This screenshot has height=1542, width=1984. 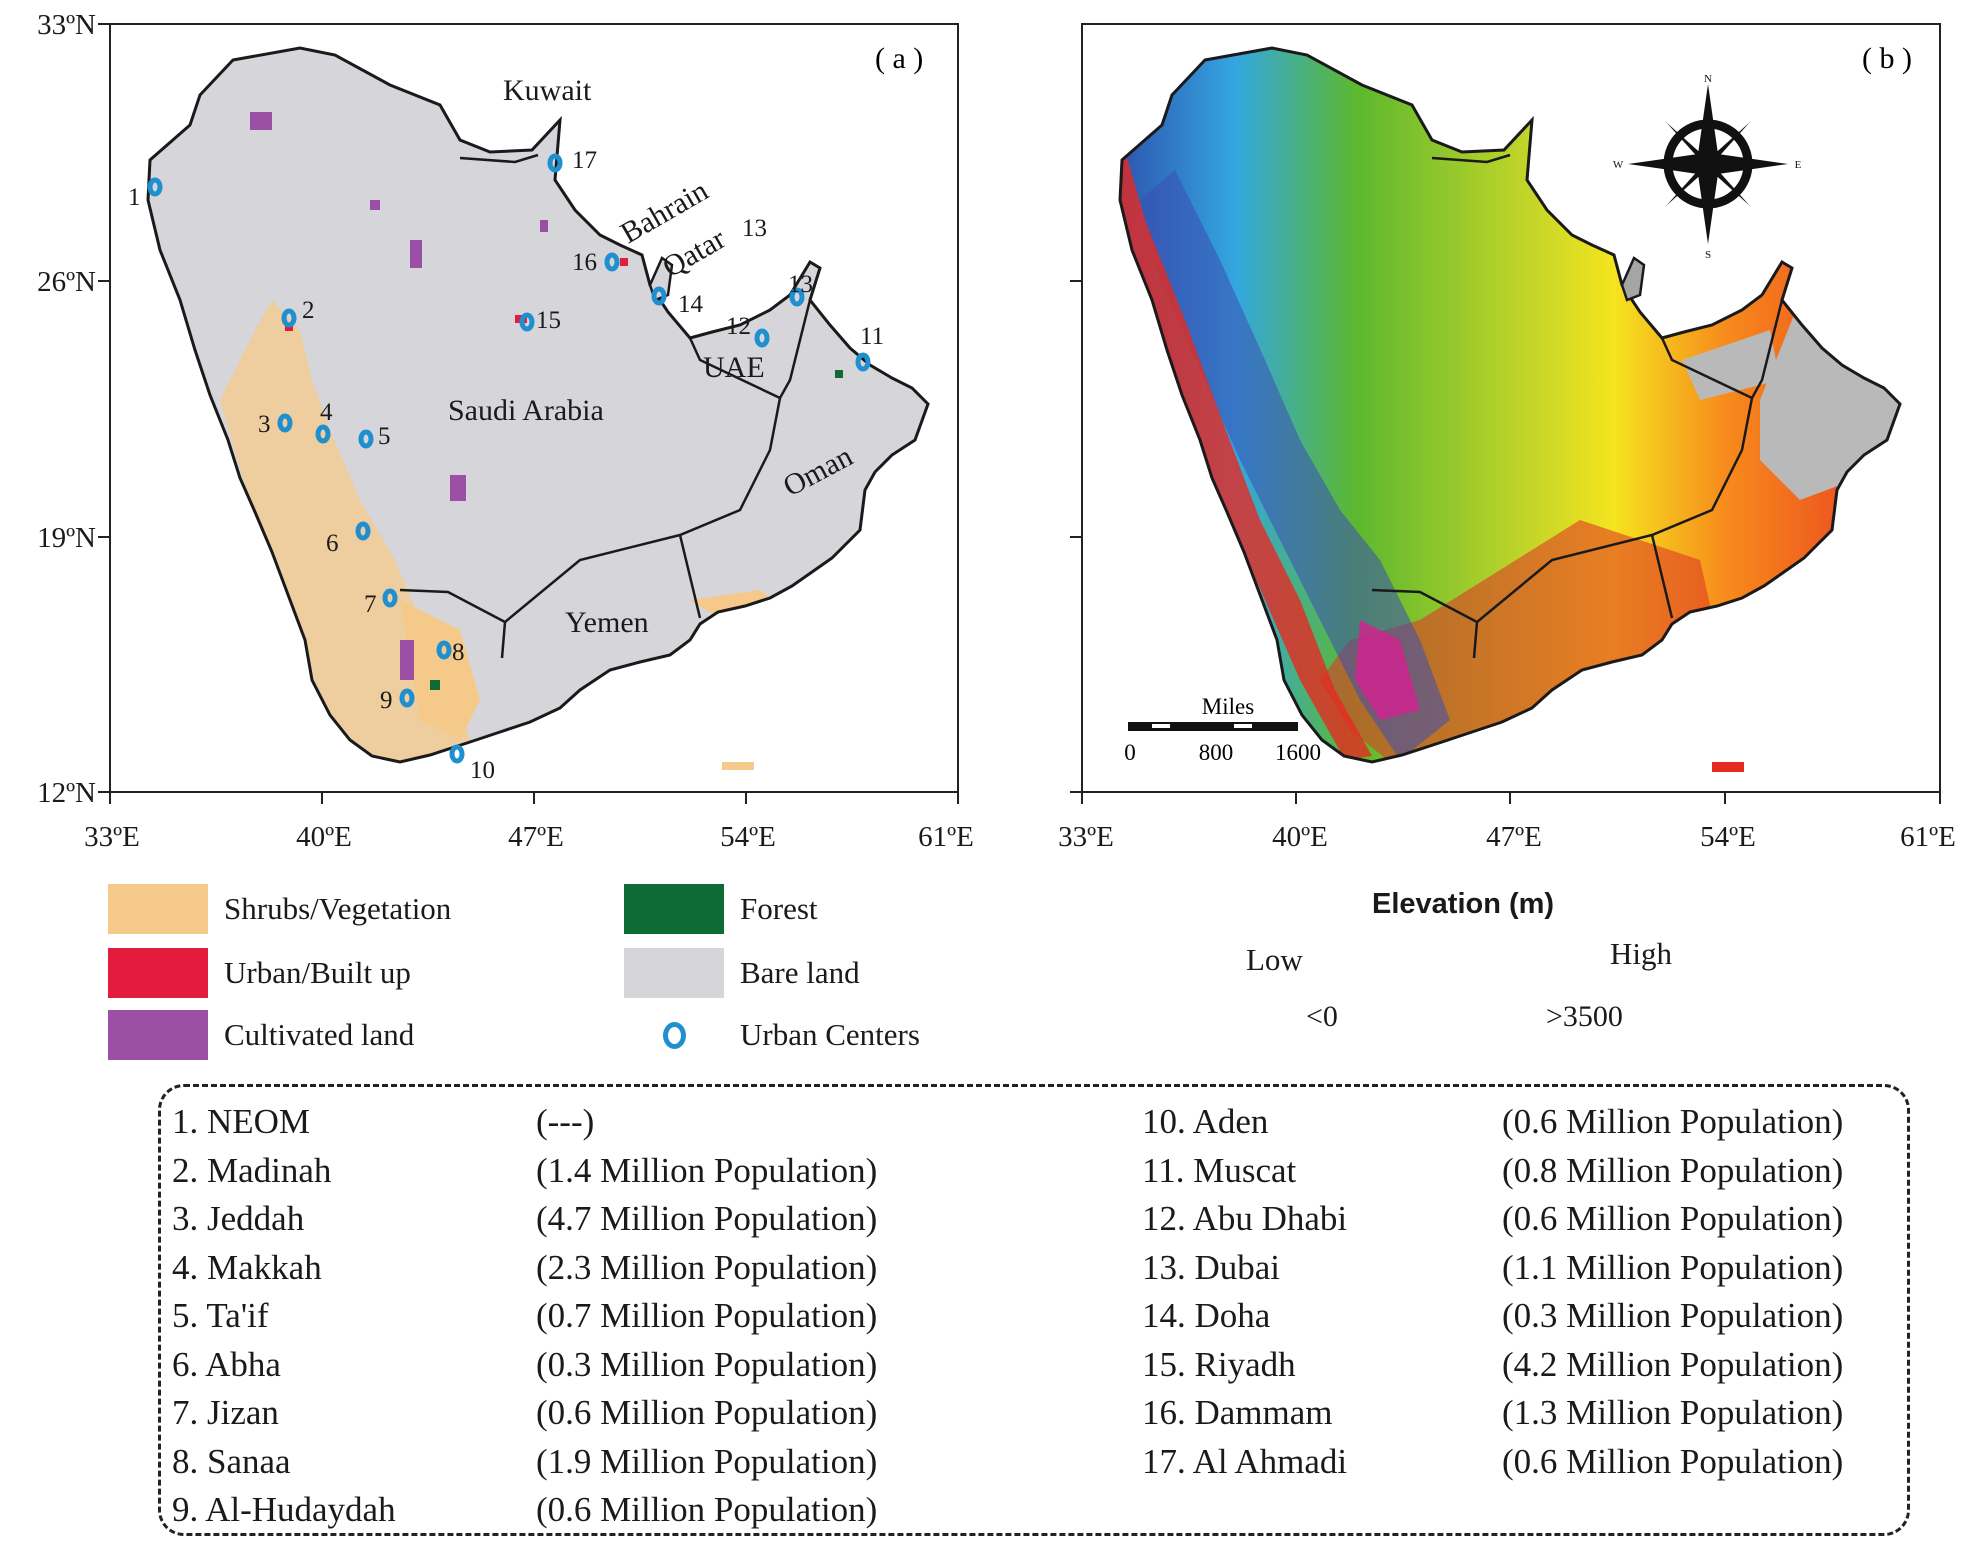 What do you see at coordinates (1205, 1121) in the screenshot?
I see `city-name: 10. Aden` at bounding box center [1205, 1121].